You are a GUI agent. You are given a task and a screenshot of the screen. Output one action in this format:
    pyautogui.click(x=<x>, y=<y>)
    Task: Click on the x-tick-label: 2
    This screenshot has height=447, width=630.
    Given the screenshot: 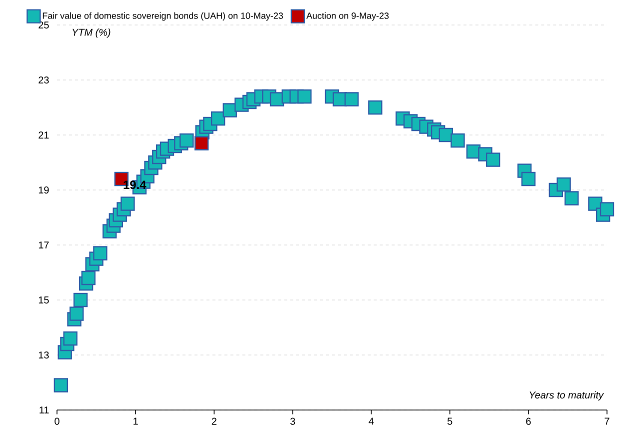 What is the action you would take?
    pyautogui.click(x=214, y=421)
    